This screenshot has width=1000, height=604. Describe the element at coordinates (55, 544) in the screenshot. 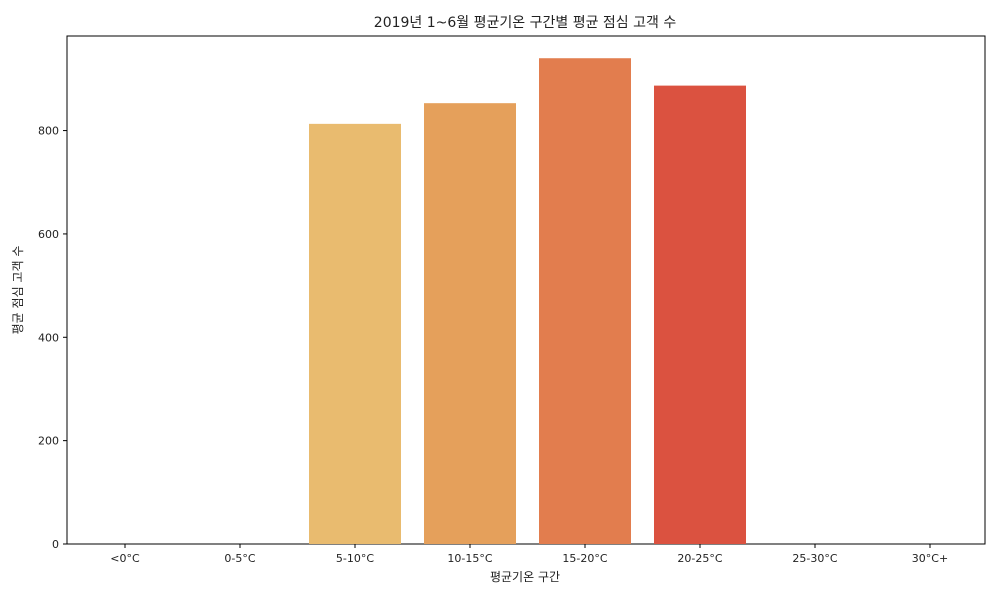

I see `y-tick-label: 0` at that location.